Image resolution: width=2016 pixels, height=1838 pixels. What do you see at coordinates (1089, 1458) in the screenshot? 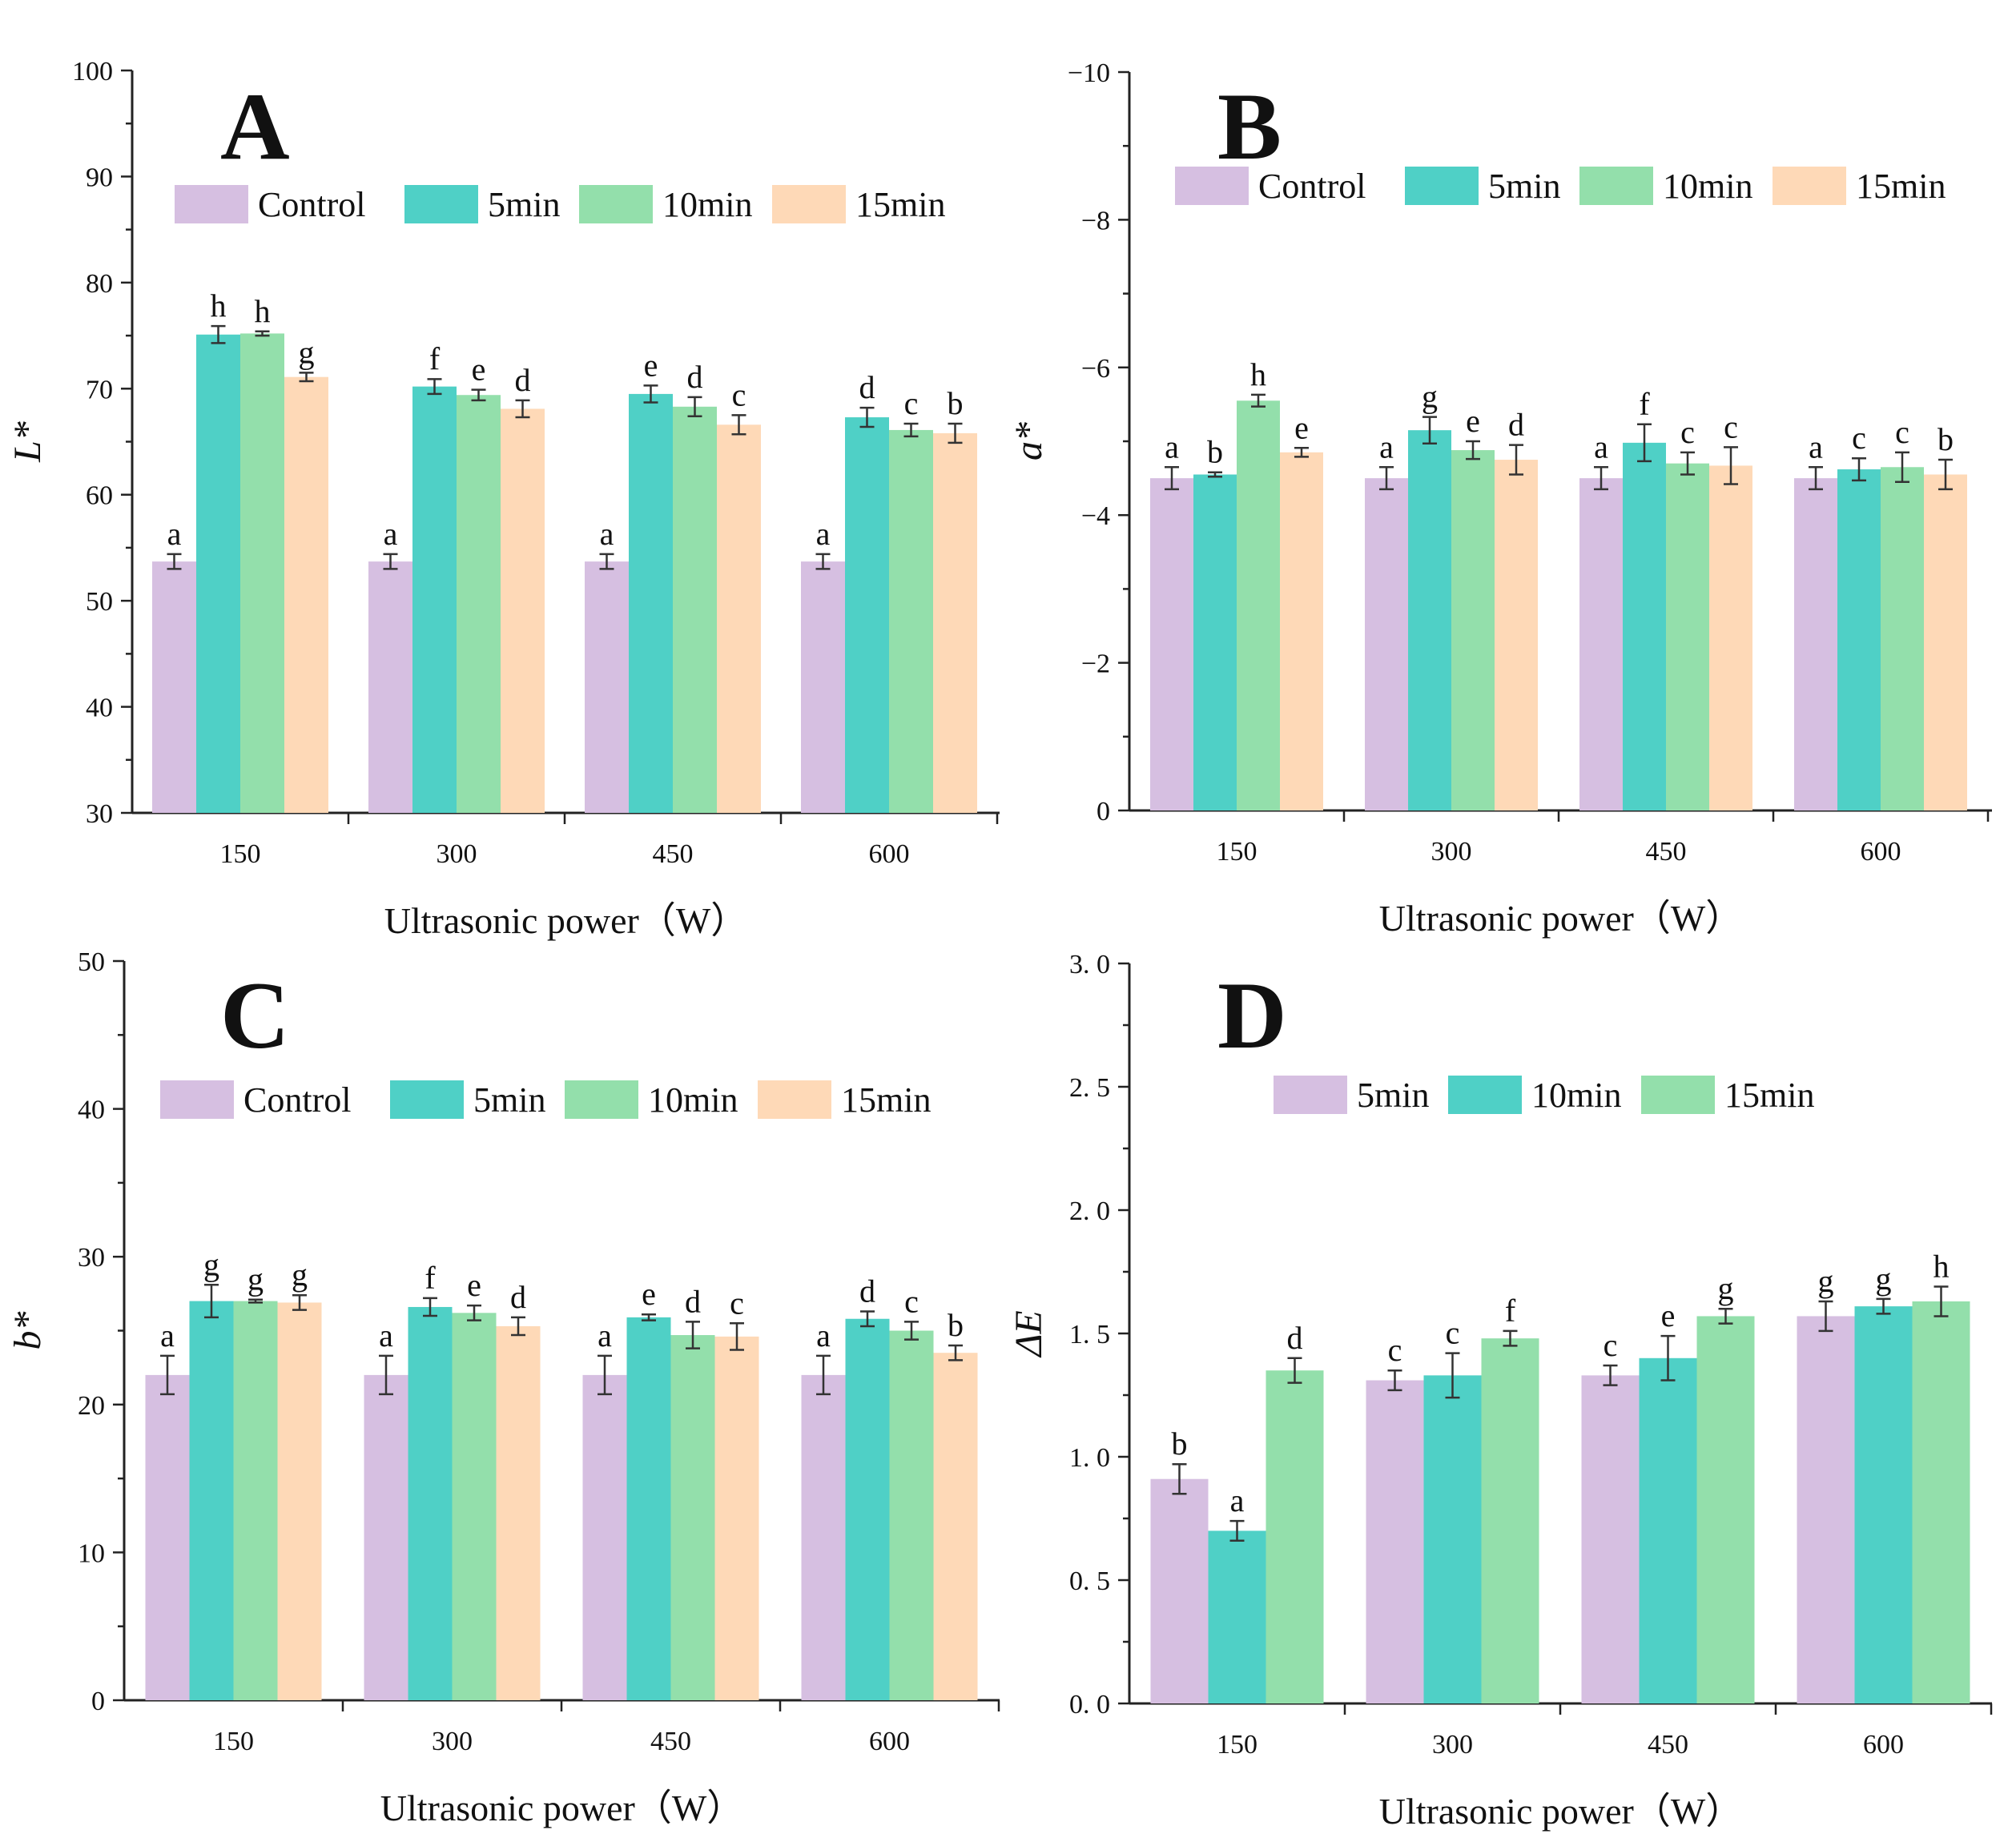
I see `y-tick-label: 1. 0` at bounding box center [1089, 1458].